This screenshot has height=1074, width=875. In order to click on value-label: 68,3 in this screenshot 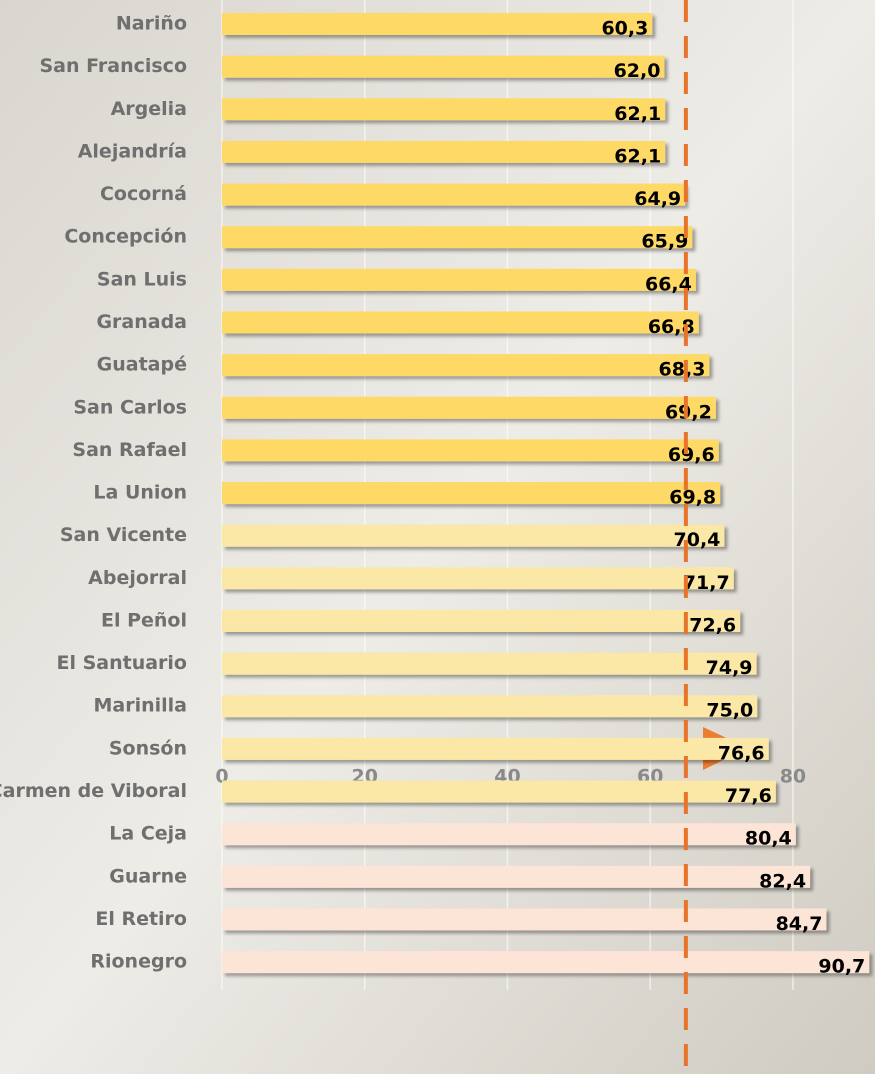, I will do `click(682, 370)`.